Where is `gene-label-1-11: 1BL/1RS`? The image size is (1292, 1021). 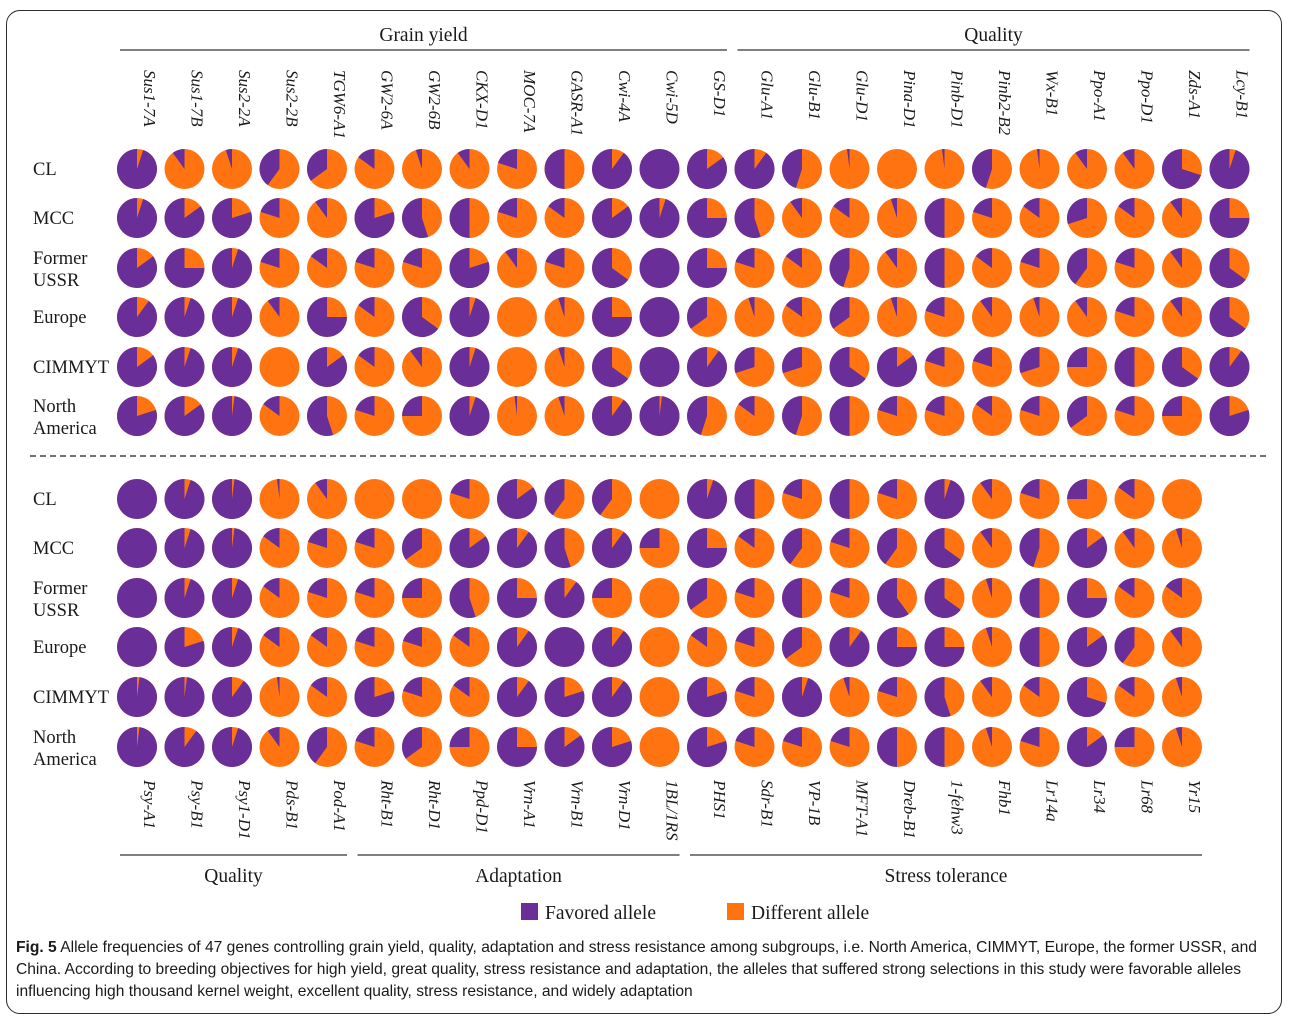
gene-label-1-11: 1BL/1RS is located at coordinates (672, 810).